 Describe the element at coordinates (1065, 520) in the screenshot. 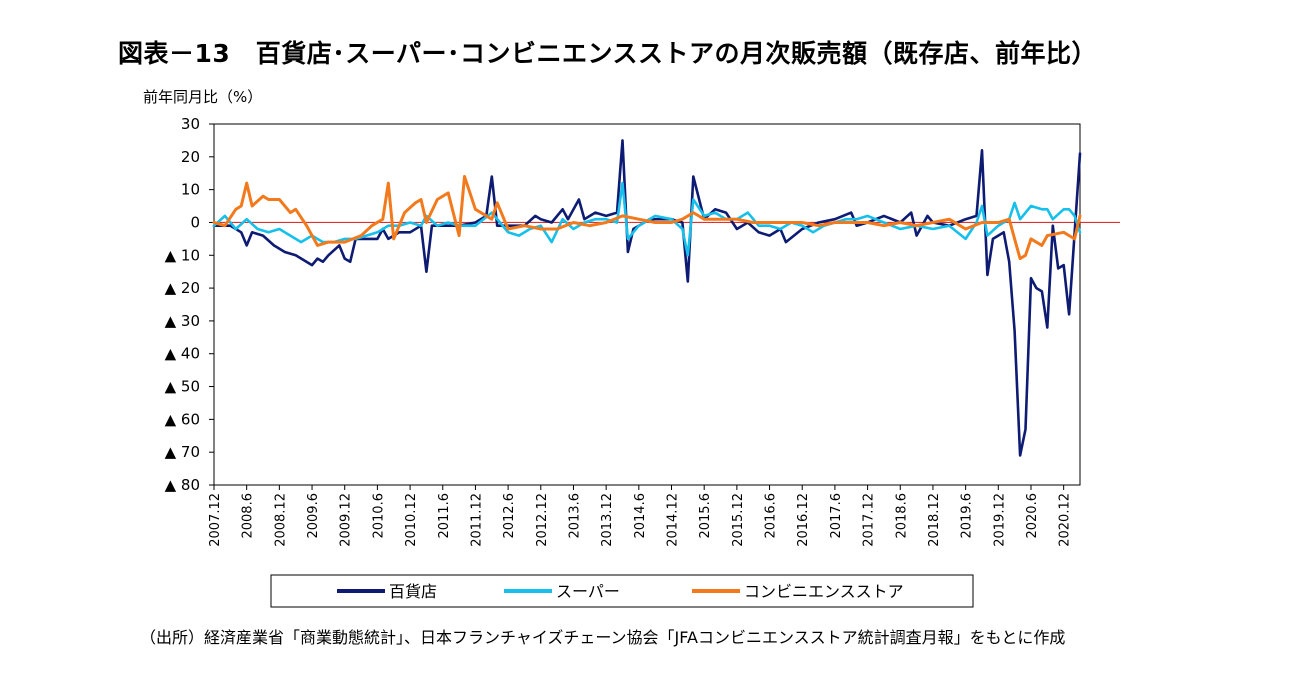

I see `x-tick-label: 2020.12` at that location.